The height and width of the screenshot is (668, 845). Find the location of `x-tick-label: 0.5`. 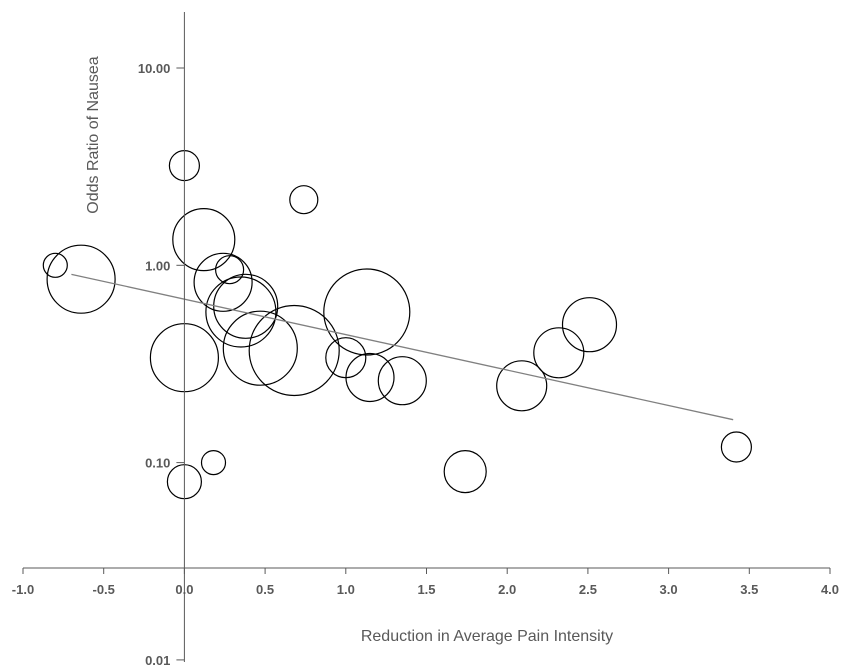

x-tick-label: 0.5 is located at coordinates (265, 589).